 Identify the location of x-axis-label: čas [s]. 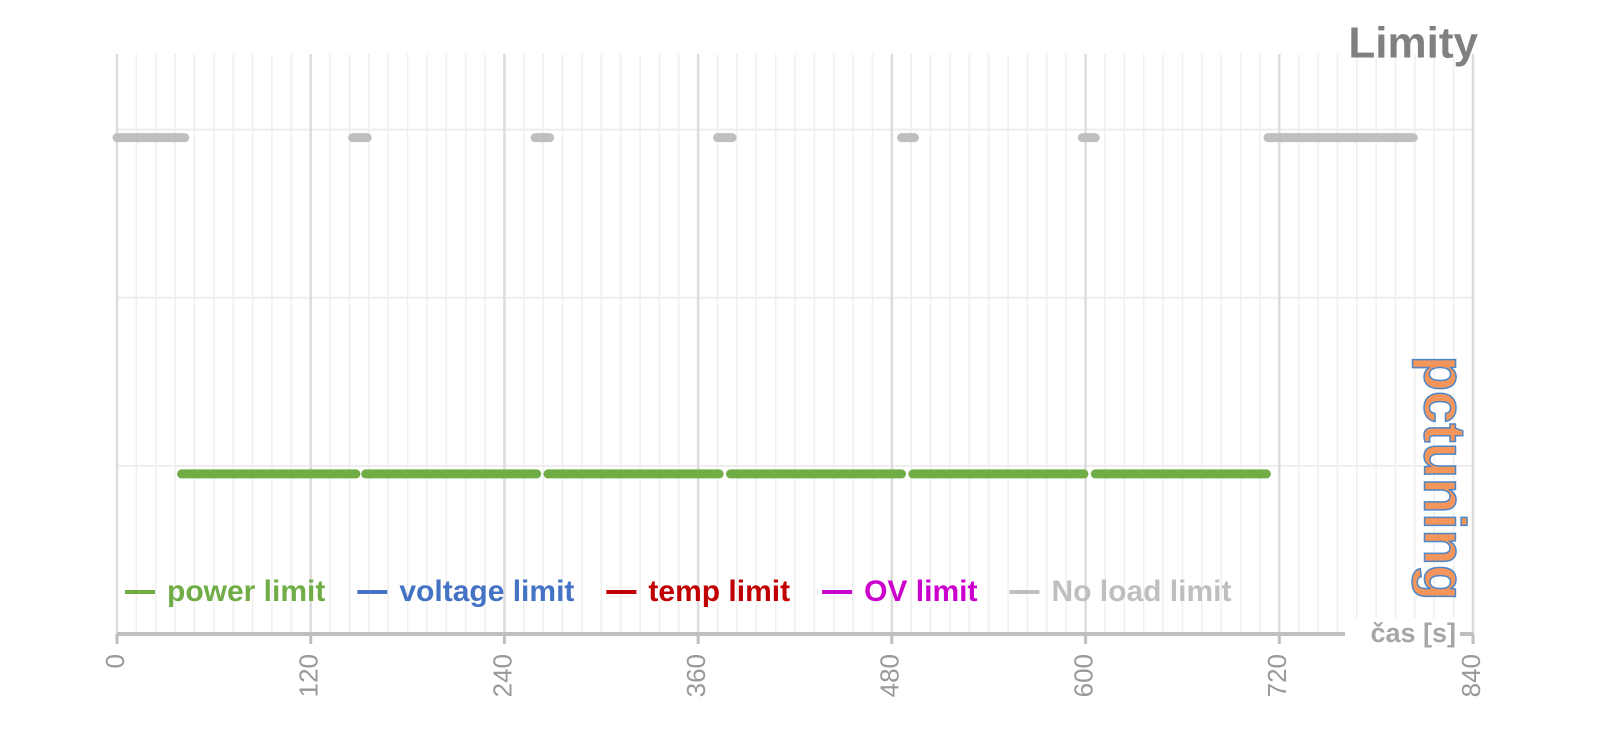
(1413, 633).